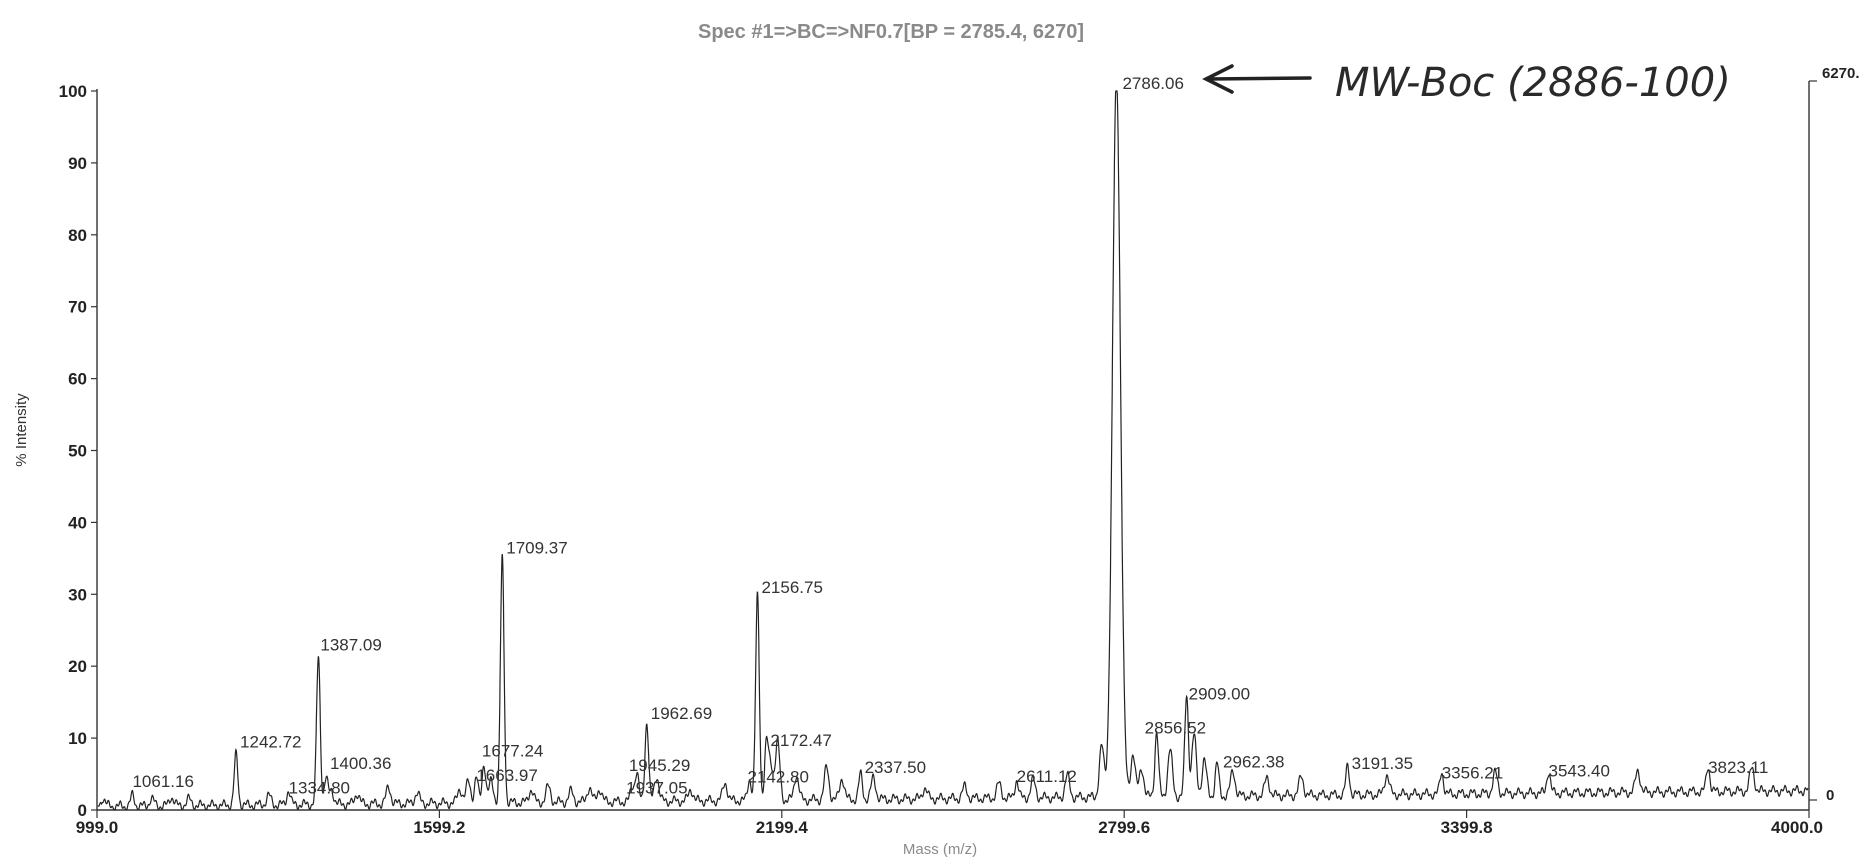 The width and height of the screenshot is (1874, 861). I want to click on x-axis-ticks: 999.0 1599.2 2199.4 2799.6 3399.8 4000.0, so click(949, 823).